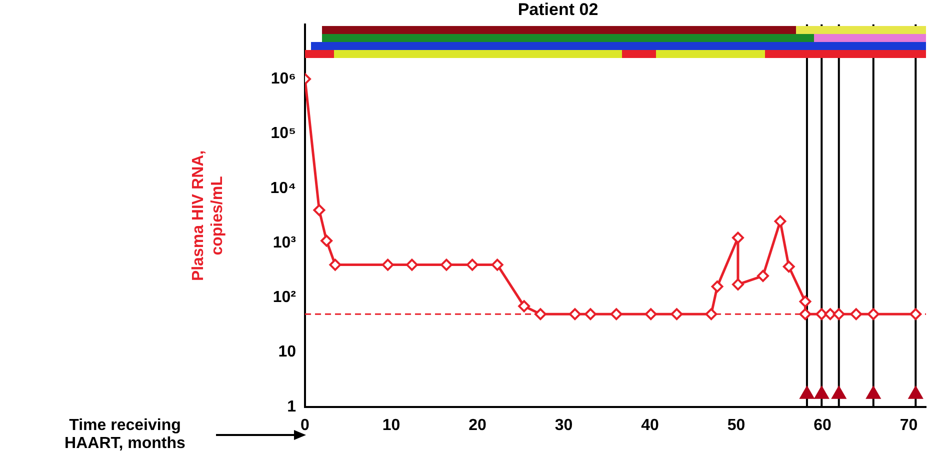  I want to click on x-tick-label: 20, so click(477, 425).